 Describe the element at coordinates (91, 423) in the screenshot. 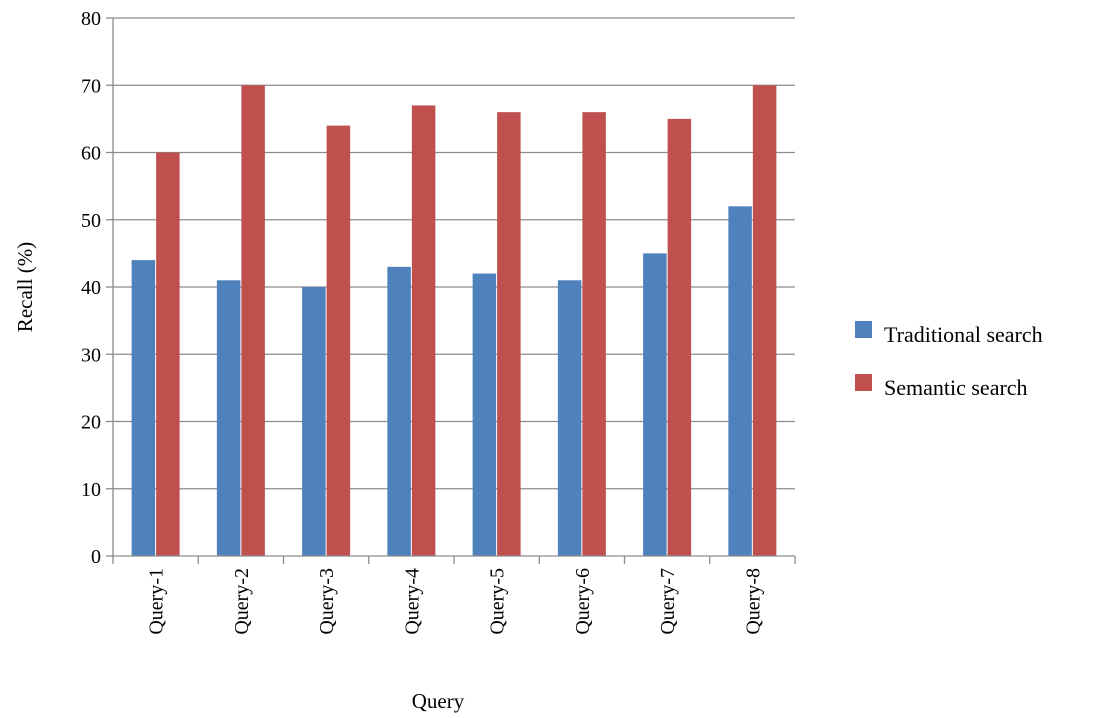

I see `y-tick-label: 20` at that location.